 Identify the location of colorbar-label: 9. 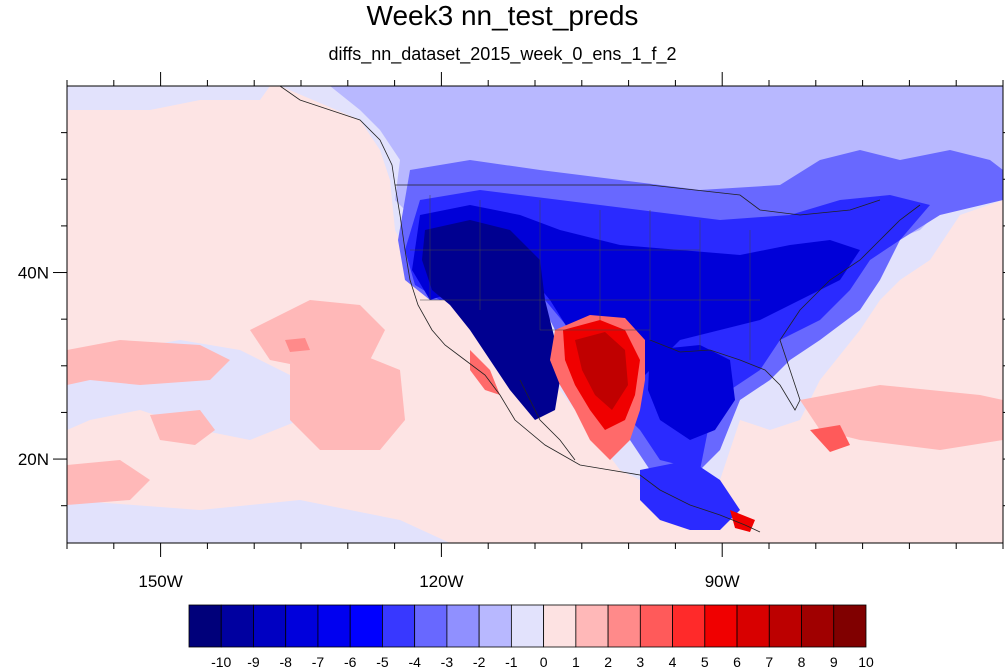
(834, 662).